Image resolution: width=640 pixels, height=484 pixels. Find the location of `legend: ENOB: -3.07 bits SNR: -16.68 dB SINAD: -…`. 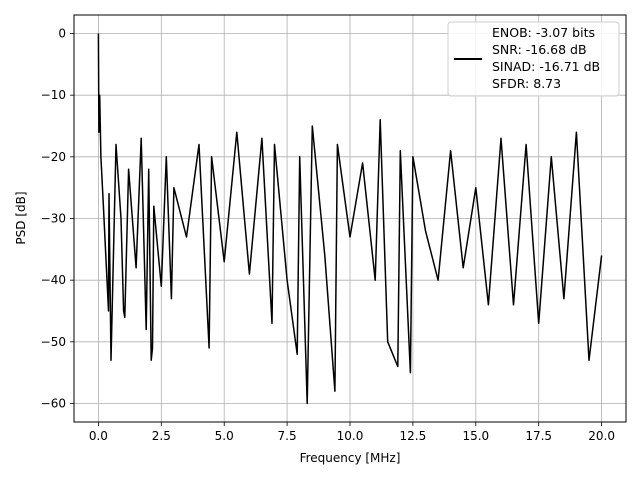

legend: ENOB: -3.07 bits SNR: -16.68 dB SINAD: -… is located at coordinates (533, 59).